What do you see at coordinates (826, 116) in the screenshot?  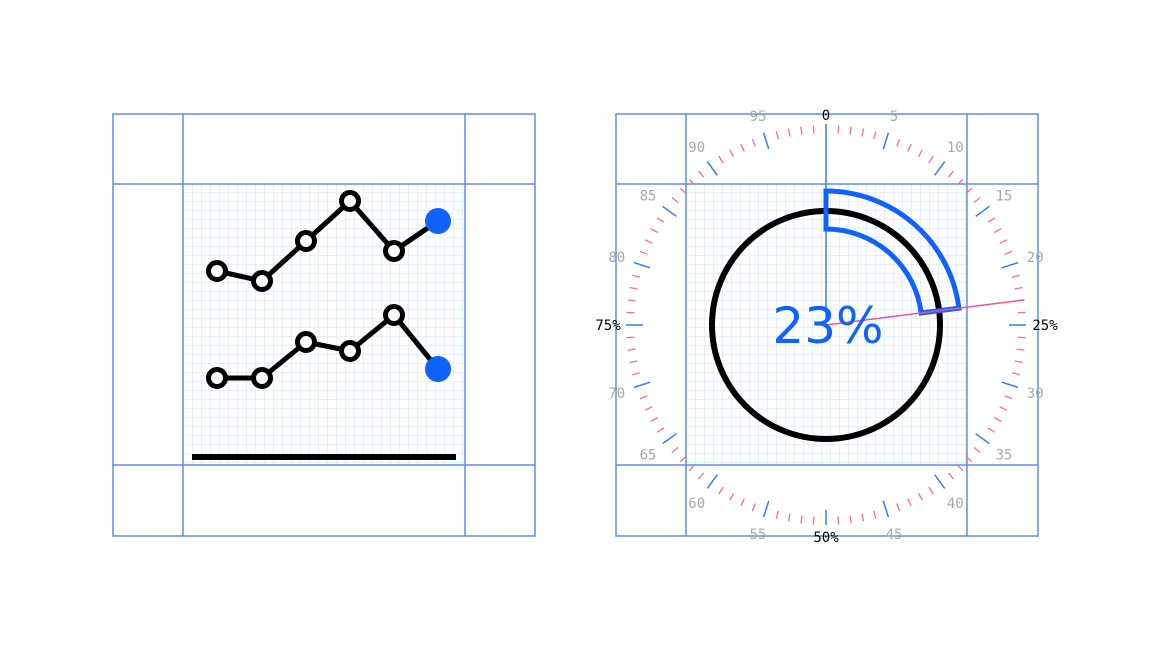 I see `dial-cardinal-label-0: 0` at bounding box center [826, 116].